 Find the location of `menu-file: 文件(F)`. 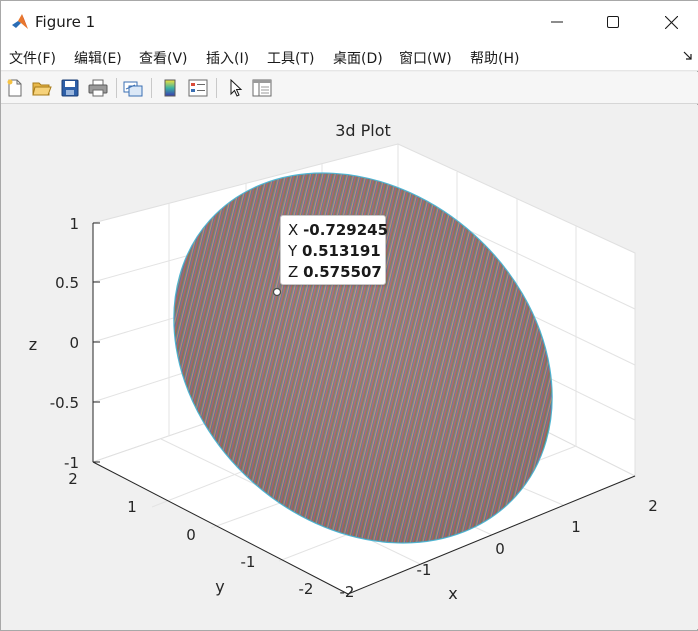

menu-file: 文件(F) is located at coordinates (32, 59).